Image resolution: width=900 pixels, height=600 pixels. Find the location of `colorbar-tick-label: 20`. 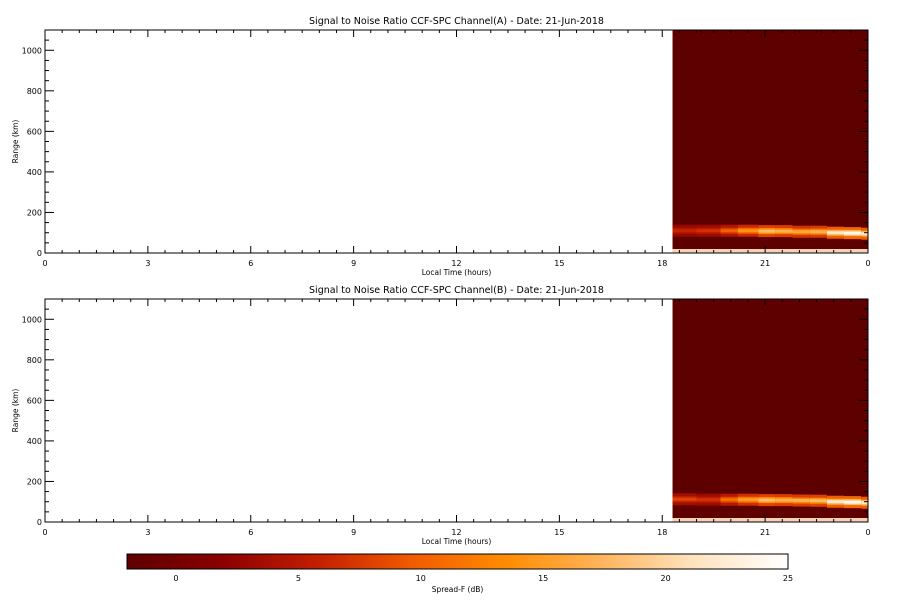

colorbar-tick-label: 20 is located at coordinates (665, 578).